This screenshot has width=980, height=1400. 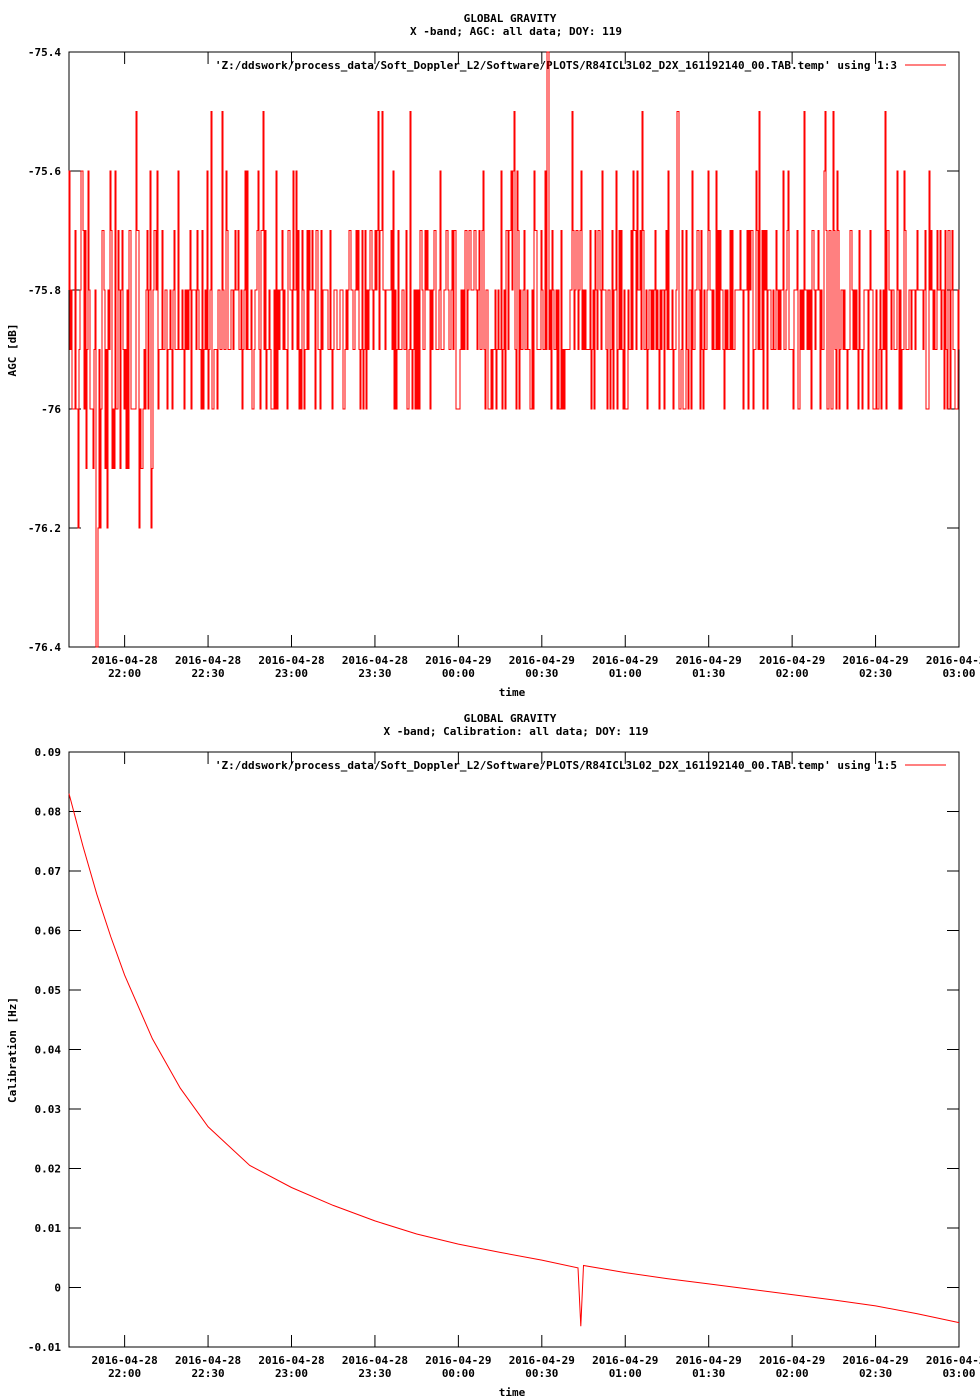 I want to click on y-tick-label: 0.01, so click(x=48, y=1228).